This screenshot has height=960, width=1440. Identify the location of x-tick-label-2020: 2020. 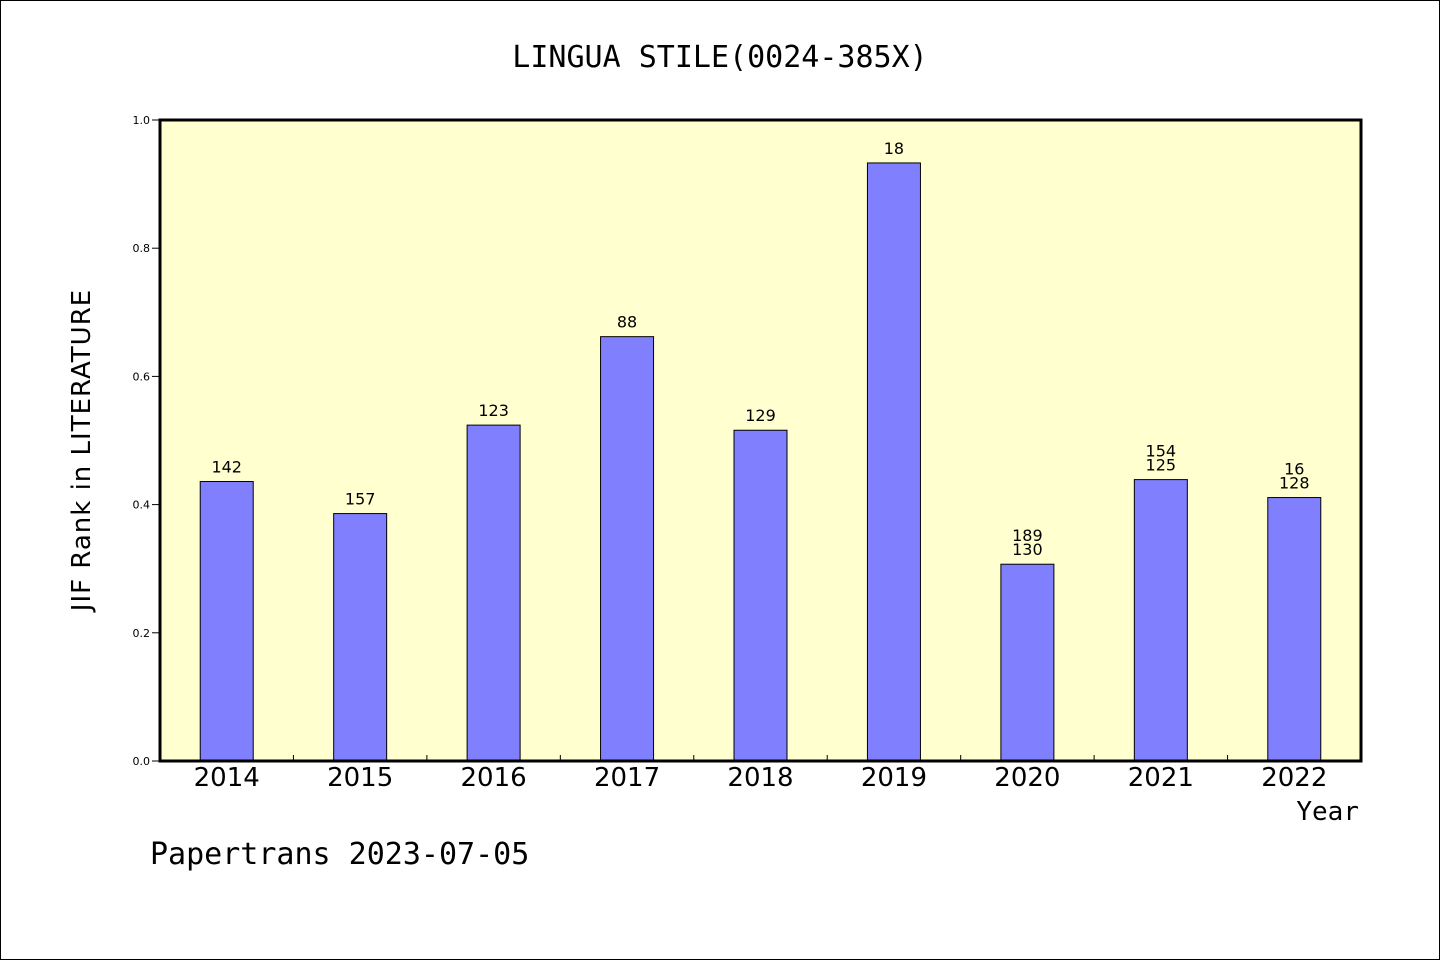
(1027, 778).